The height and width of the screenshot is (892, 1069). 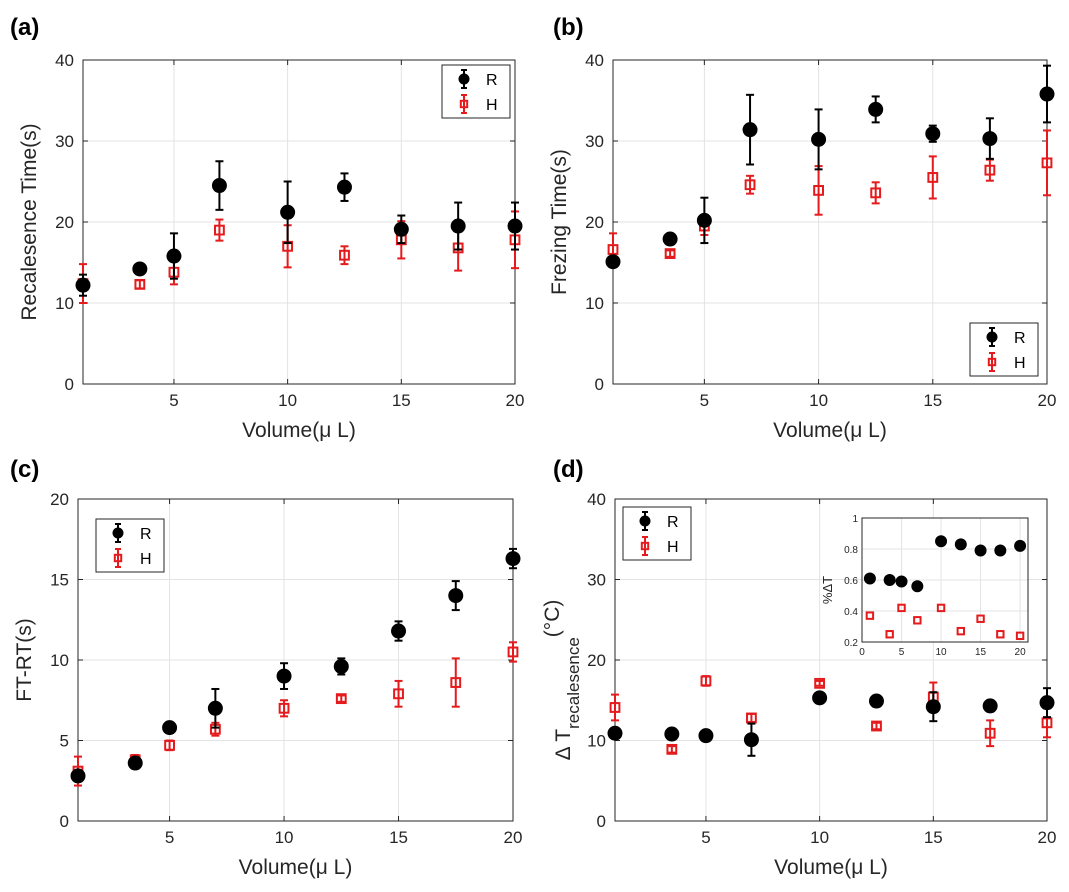 I want to click on inset-chart: 0 5 10 15 20 0.2 0.4 0.6 0.8 1 %ΔT, so click(x=924, y=586).